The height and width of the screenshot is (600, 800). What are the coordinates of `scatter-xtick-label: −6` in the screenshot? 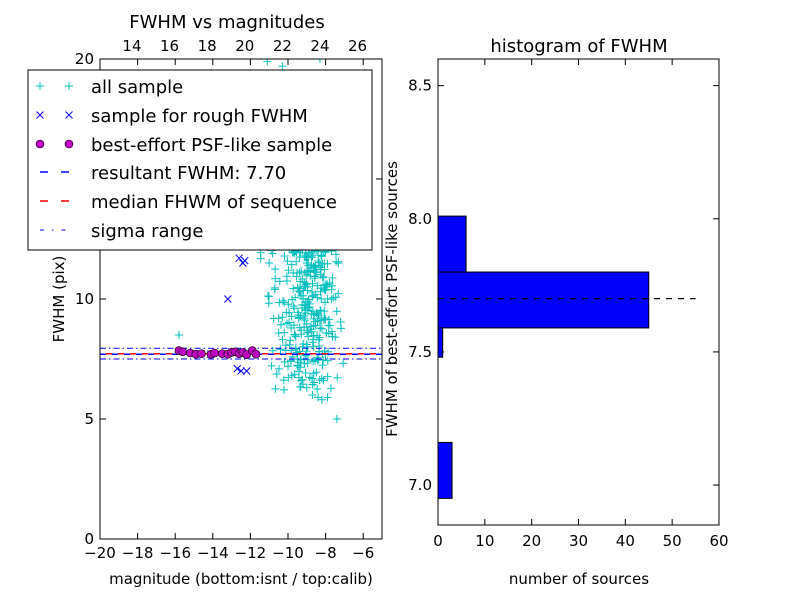 It's located at (363, 553).